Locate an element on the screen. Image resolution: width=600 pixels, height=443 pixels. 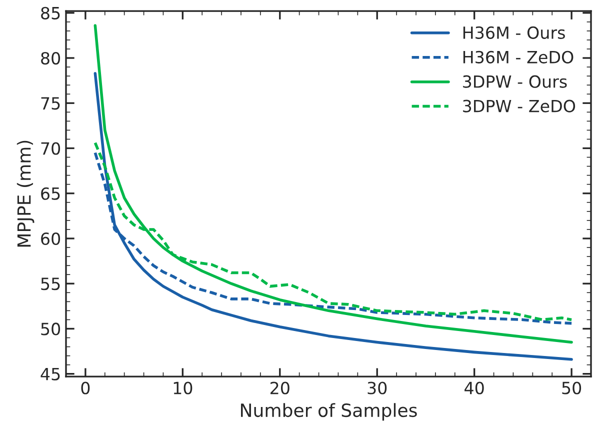
y-tick-label: 45 is located at coordinates (50, 374).